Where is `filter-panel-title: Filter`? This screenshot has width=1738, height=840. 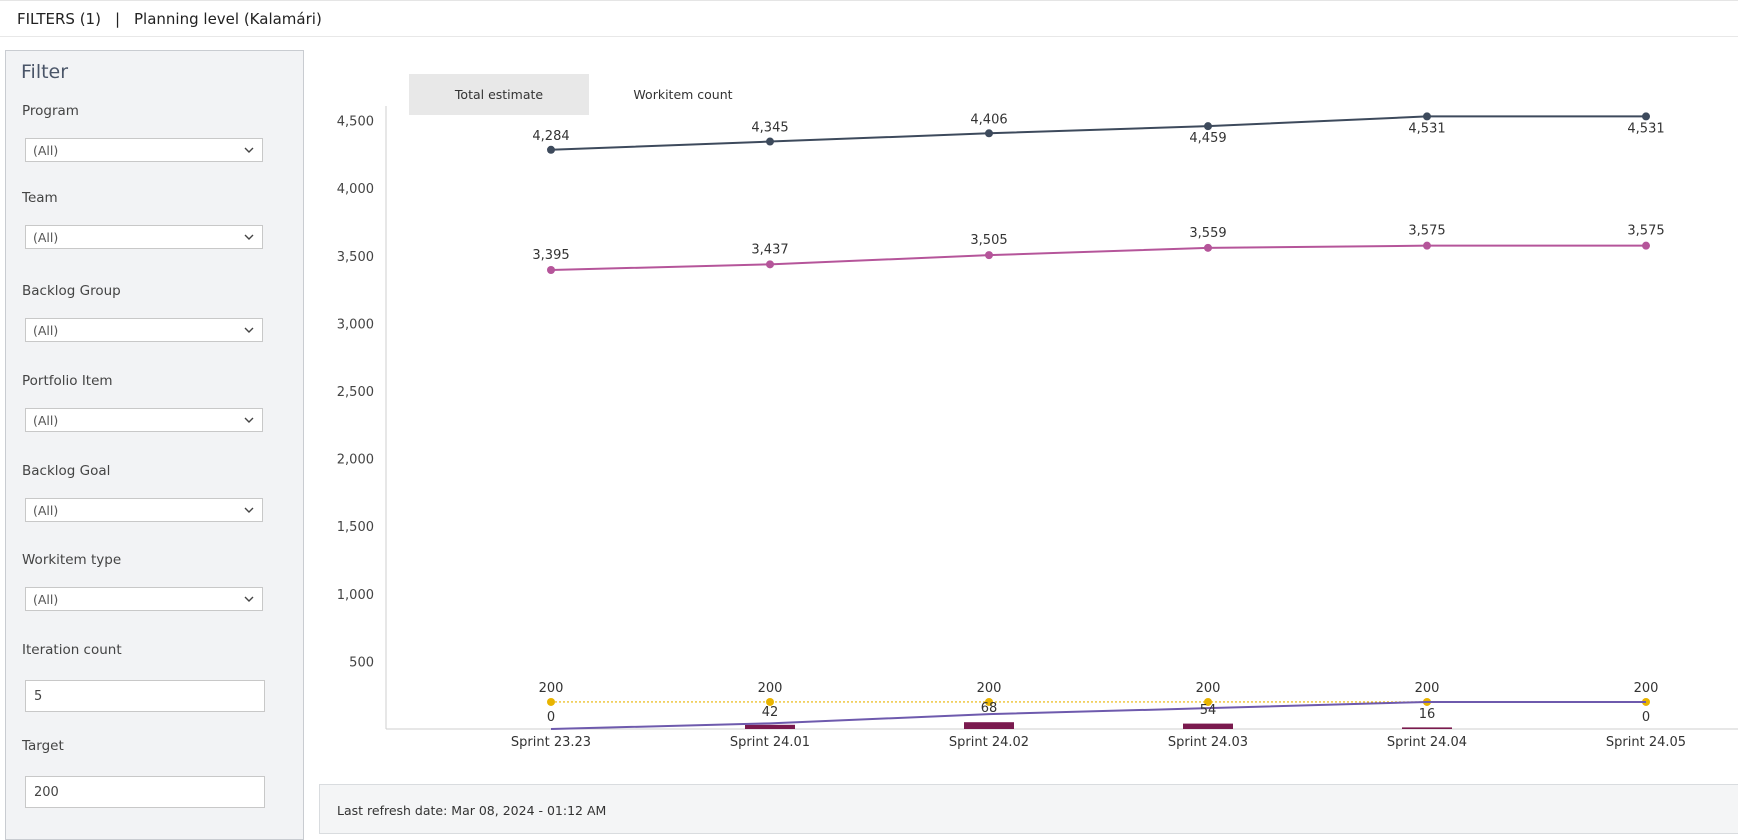
filter-panel-title: Filter is located at coordinates (45, 72).